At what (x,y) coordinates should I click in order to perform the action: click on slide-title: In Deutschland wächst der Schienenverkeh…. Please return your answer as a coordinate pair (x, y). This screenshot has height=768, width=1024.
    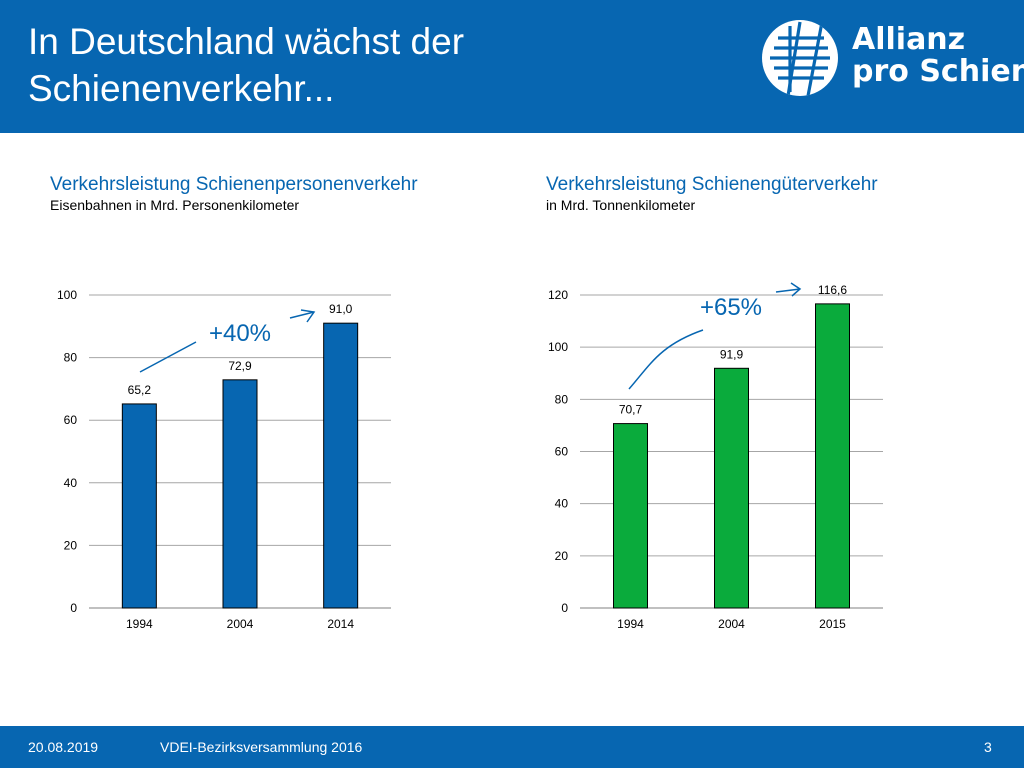
    Looking at the image, I should click on (308, 65).